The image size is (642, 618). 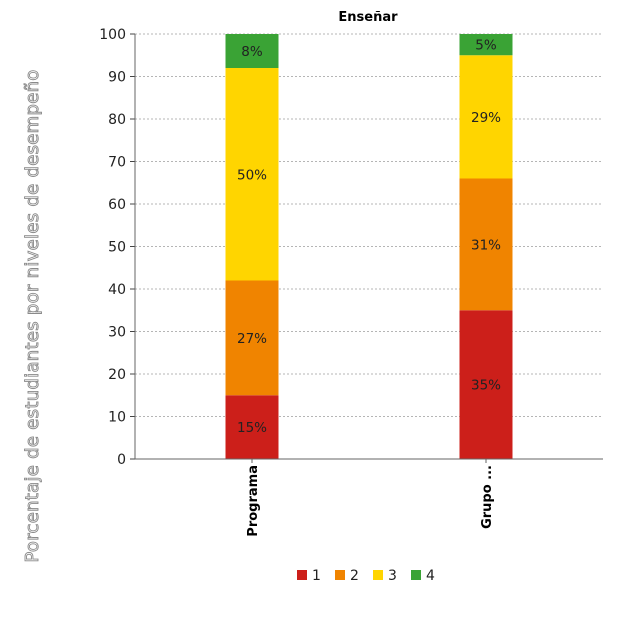 I want to click on data-label: 5%, so click(x=486, y=46).